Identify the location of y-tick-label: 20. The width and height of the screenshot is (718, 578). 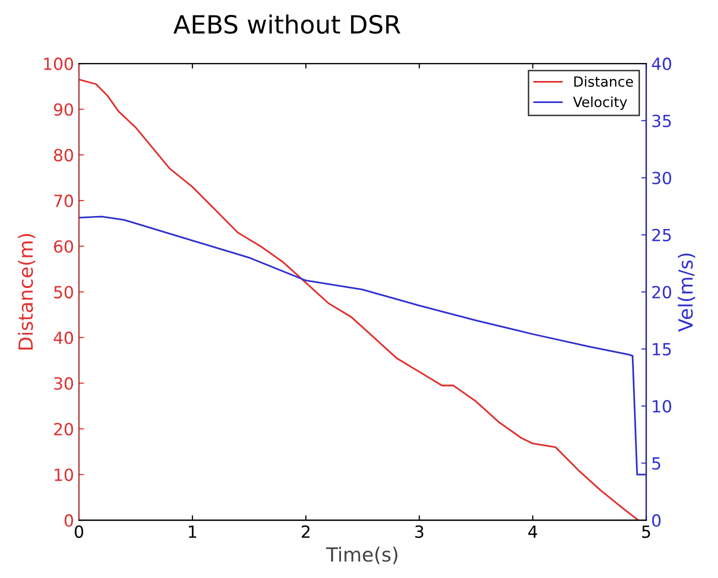
(64, 429).